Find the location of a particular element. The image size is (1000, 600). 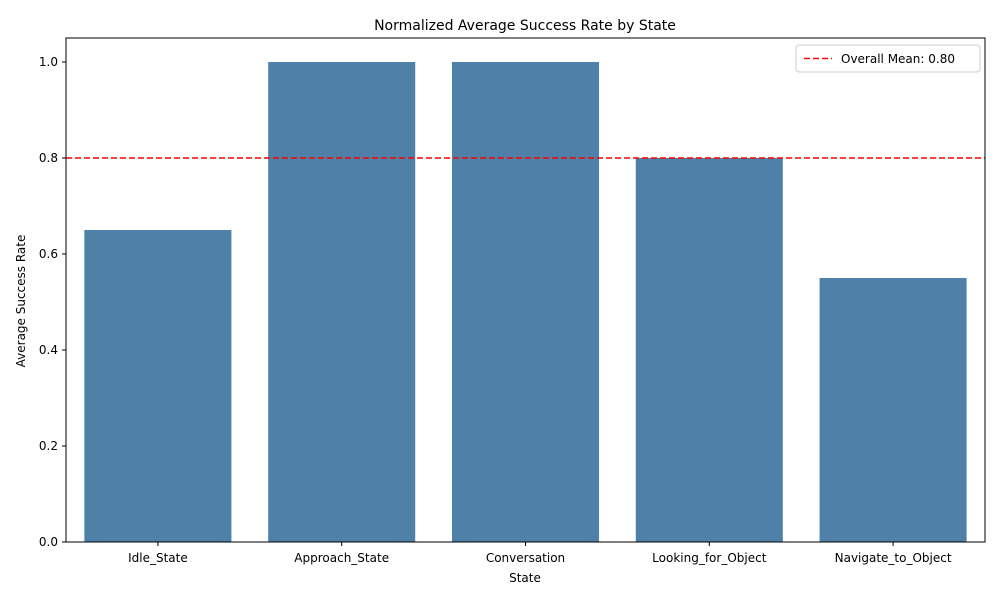

y-tick-label: 0.0 is located at coordinates (48, 542).